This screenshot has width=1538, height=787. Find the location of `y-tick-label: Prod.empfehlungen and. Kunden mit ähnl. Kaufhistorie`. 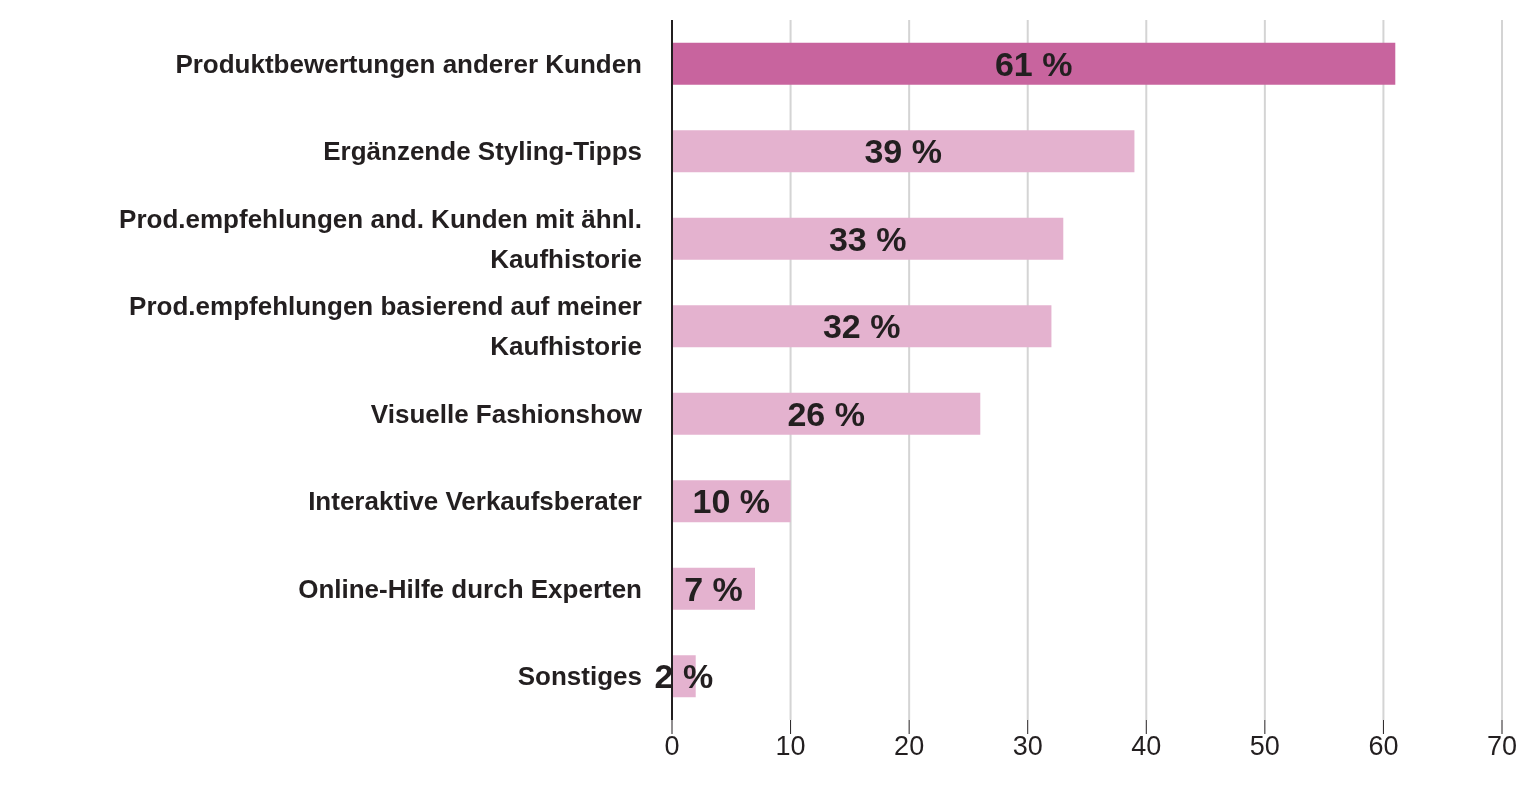

y-tick-label: Prod.empfehlungen and. Kunden mit ähnl. Kaufhistorie is located at coordinates (380, 238).